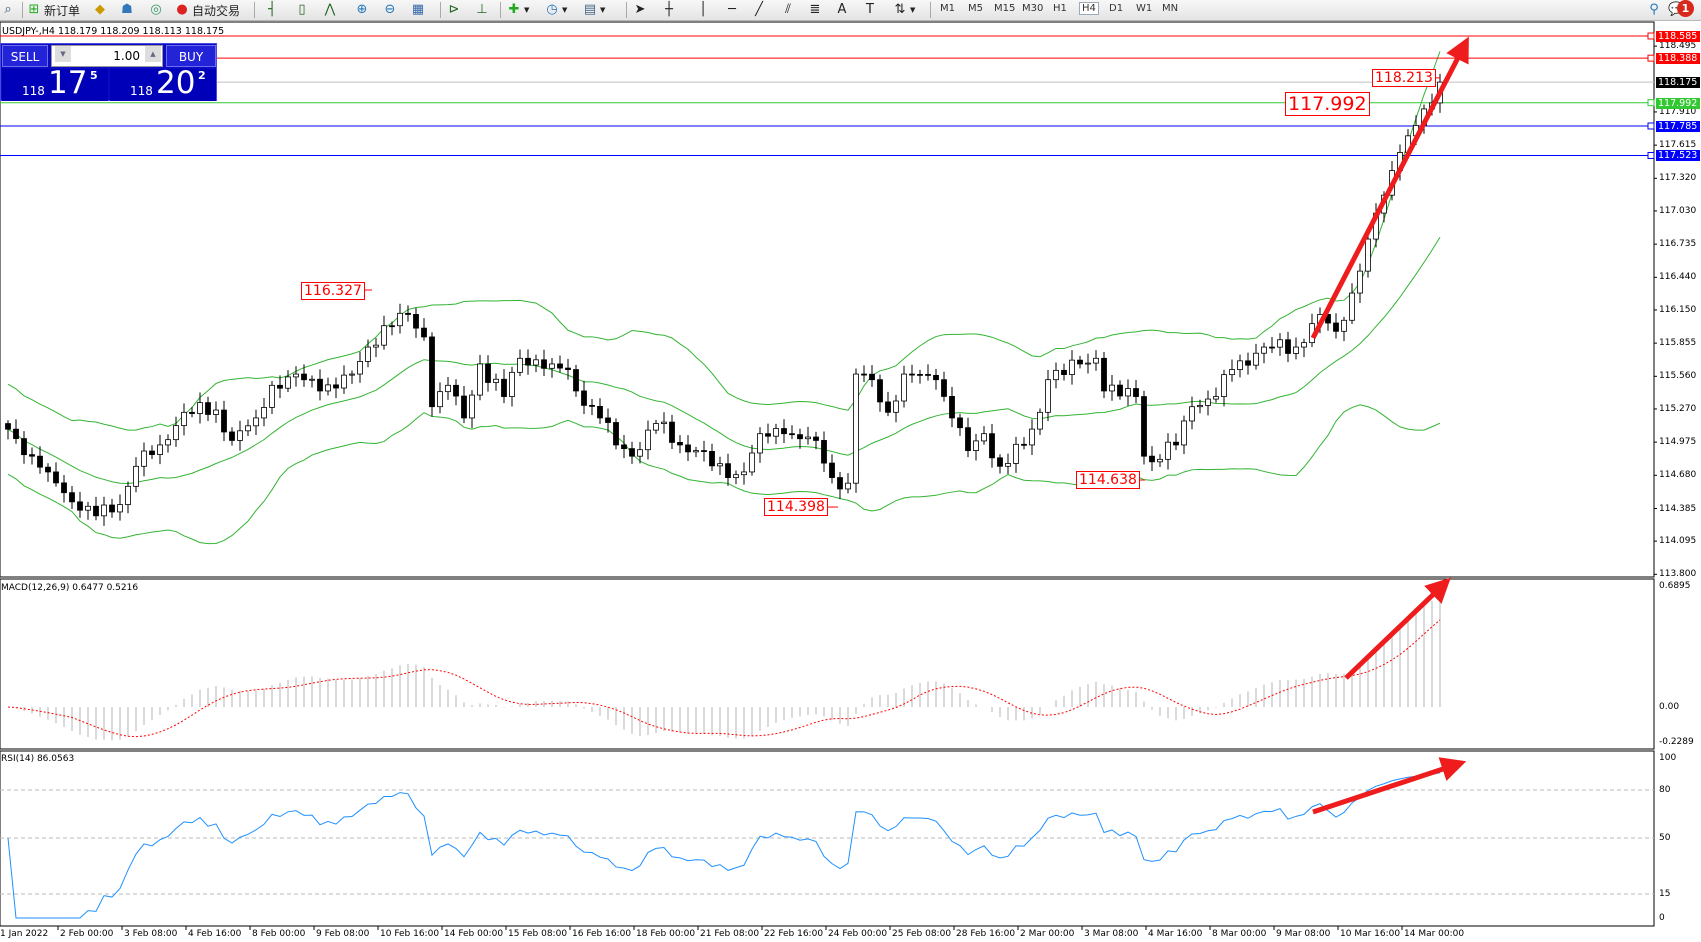  Describe the element at coordinates (1239, 934) in the screenshot. I see `time-axis-label: 8 Mar 00:00` at that location.